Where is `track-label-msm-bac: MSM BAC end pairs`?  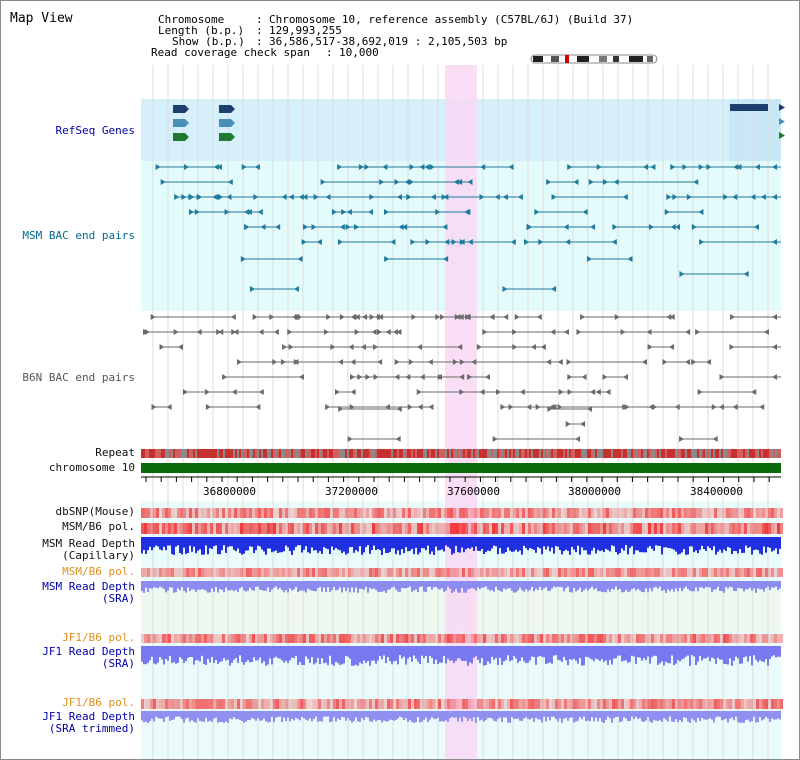
track-label-msm-bac: MSM BAC end pairs is located at coordinates (78, 235).